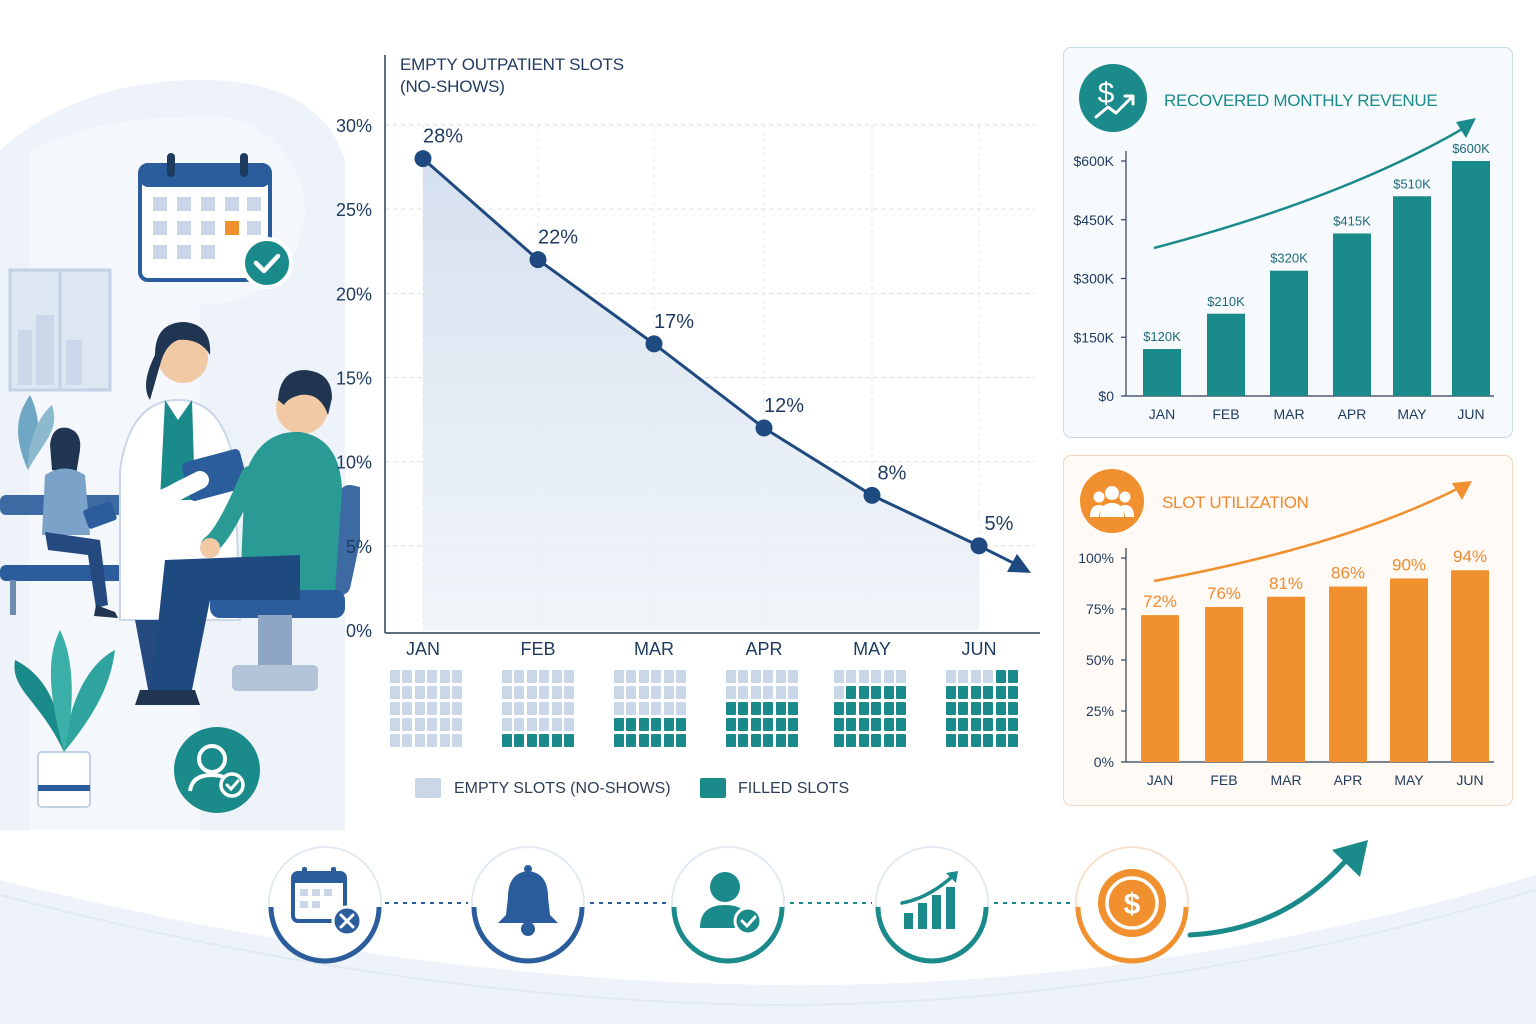  Describe the element at coordinates (654, 649) in the screenshot. I see `line-x-tick-label: MAR` at that location.